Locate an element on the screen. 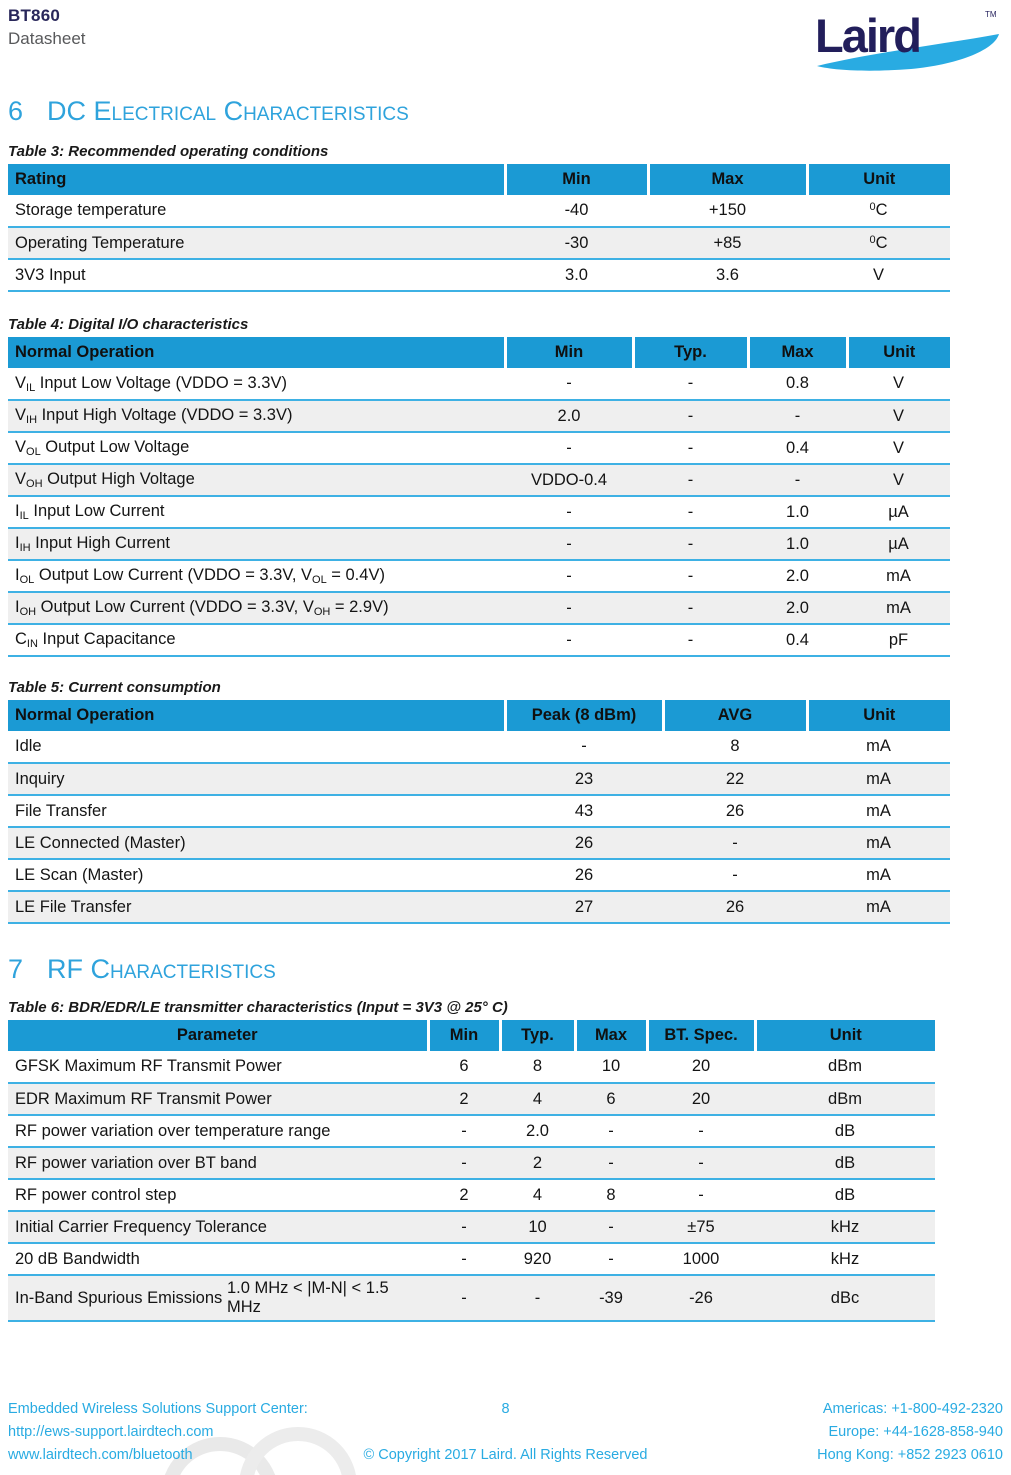 Image resolution: width=1011 pixels, height=1475 pixels. table-header-row: Parameter Min Typ. Max BT. Spec. Unit is located at coordinates (471, 1035).